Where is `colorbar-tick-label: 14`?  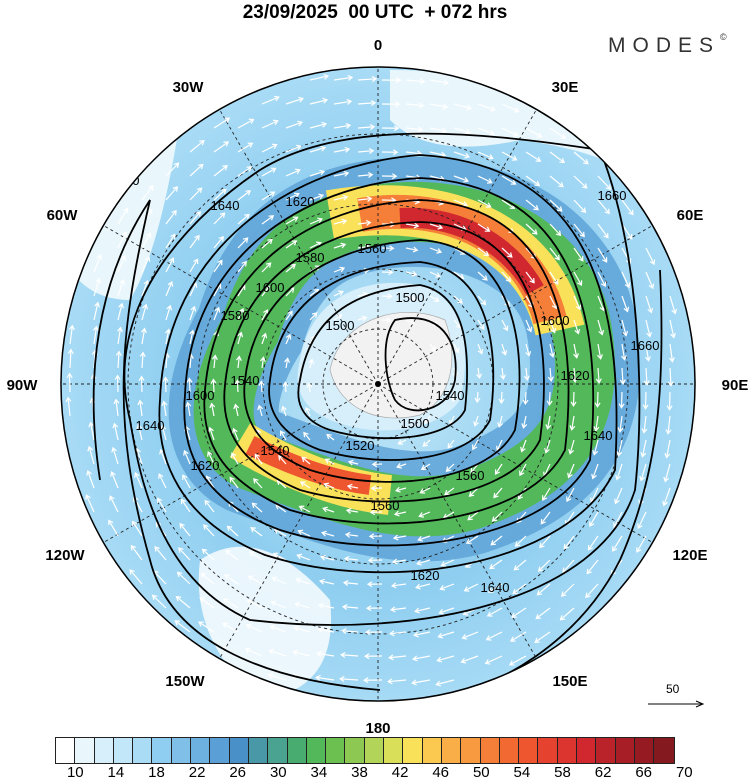 colorbar-tick-label: 14 is located at coordinates (116, 772).